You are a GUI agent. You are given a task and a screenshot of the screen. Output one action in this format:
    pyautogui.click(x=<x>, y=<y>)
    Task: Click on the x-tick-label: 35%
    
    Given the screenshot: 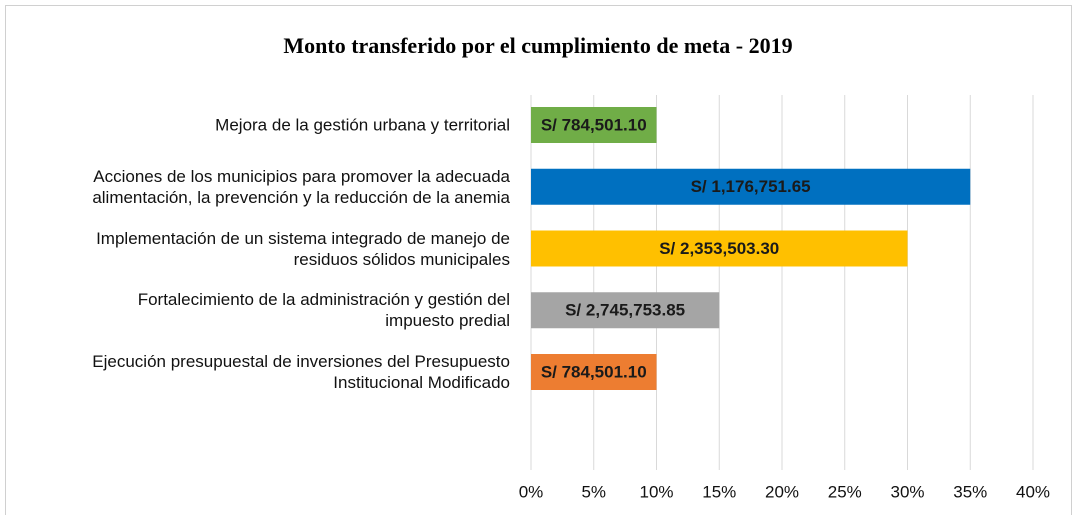 What is the action you would take?
    pyautogui.click(x=970, y=491)
    